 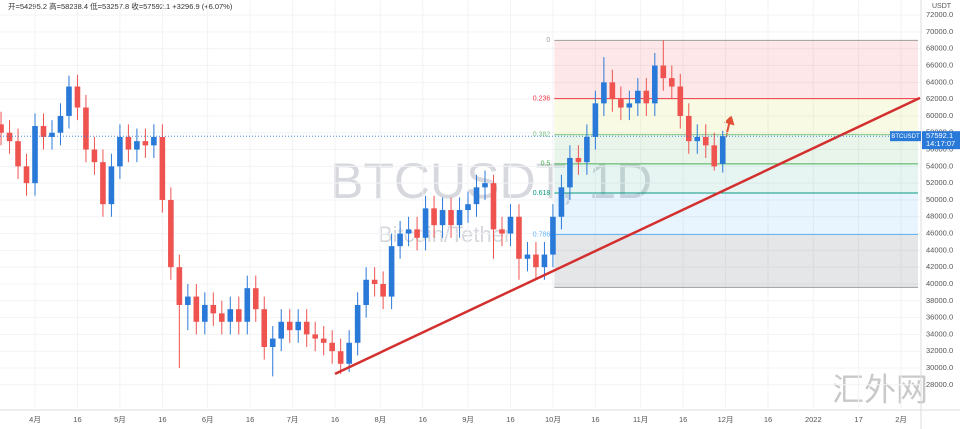 I want to click on axis-unit: USDT, so click(x=942, y=6).